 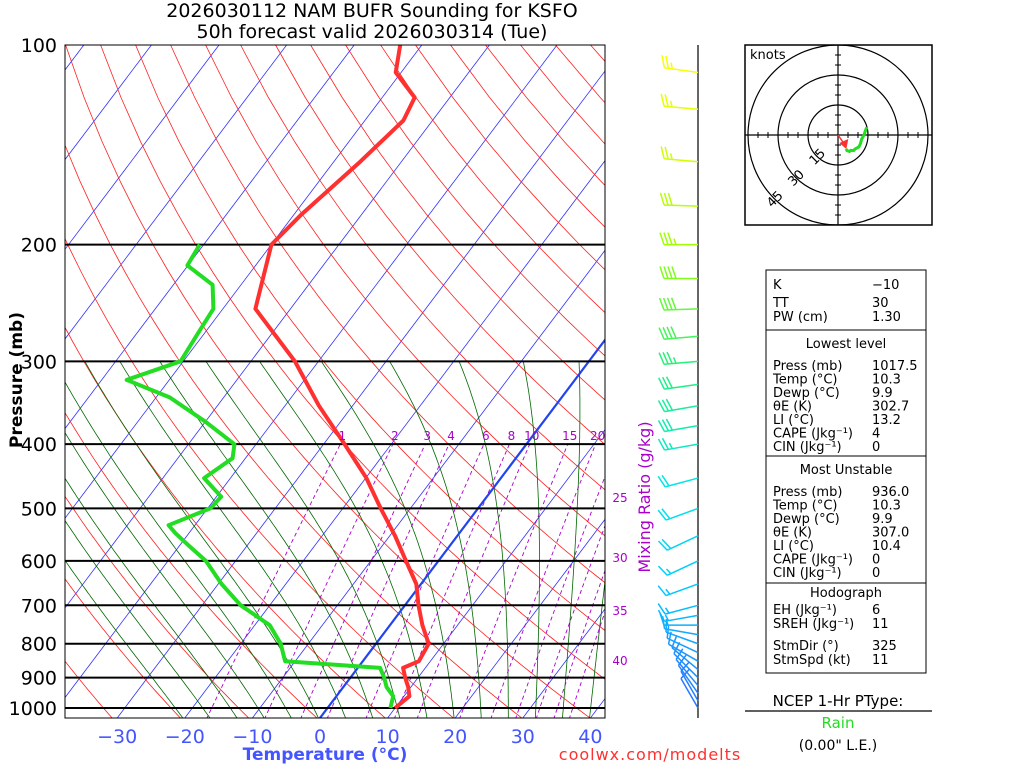 I want to click on lowest-level-row-value: 302.7, so click(x=890, y=407).